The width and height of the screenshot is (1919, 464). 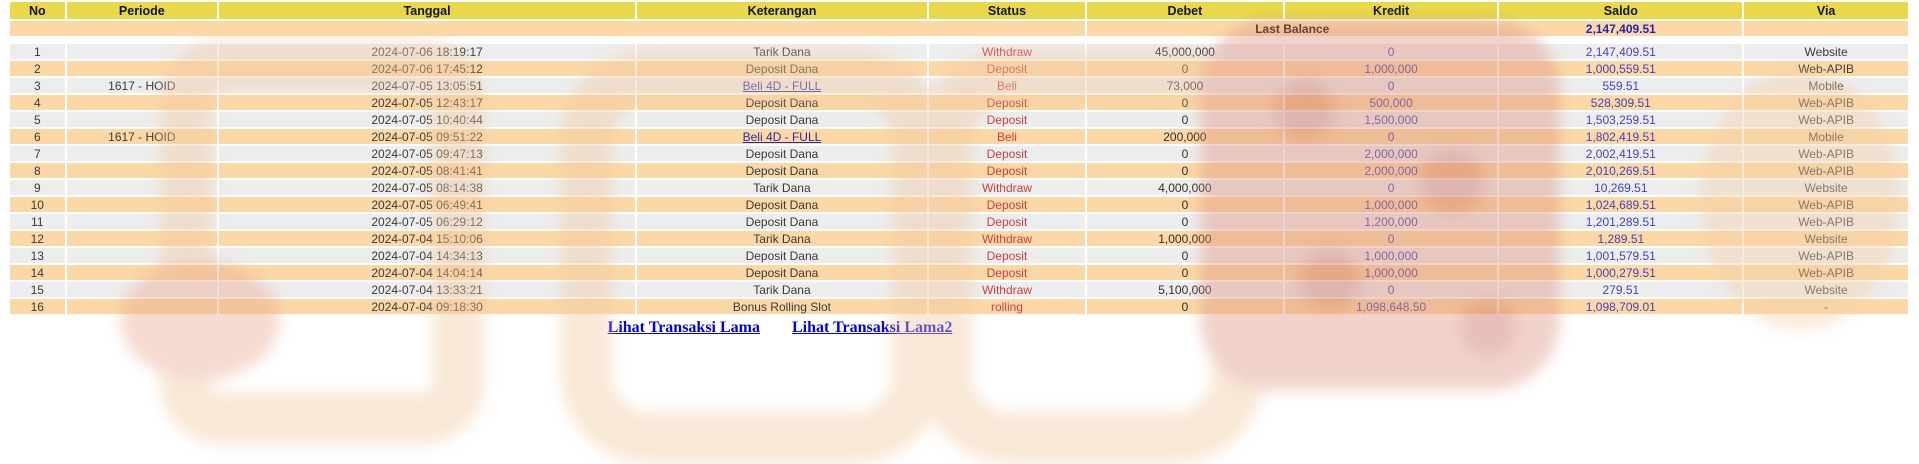 What do you see at coordinates (427, 187) in the screenshot?
I see `cell-tanggal: 2024-07-05 08:14:38` at bounding box center [427, 187].